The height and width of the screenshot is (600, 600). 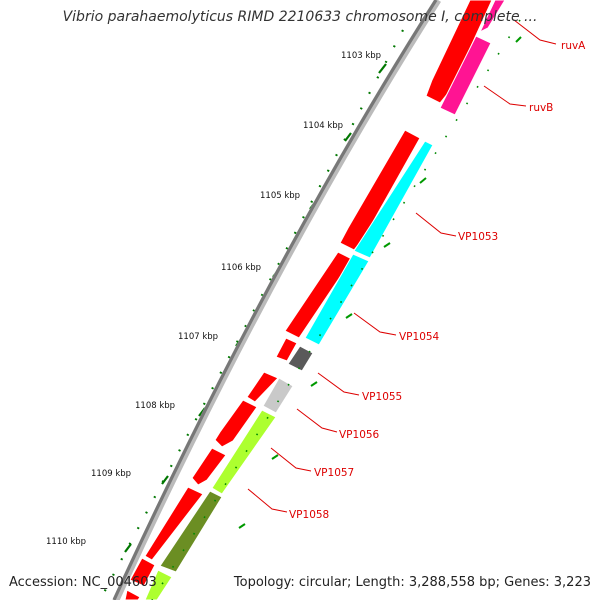 What do you see at coordinates (375, 324) in the screenshot?
I see `leader-vp1054` at bounding box center [375, 324].